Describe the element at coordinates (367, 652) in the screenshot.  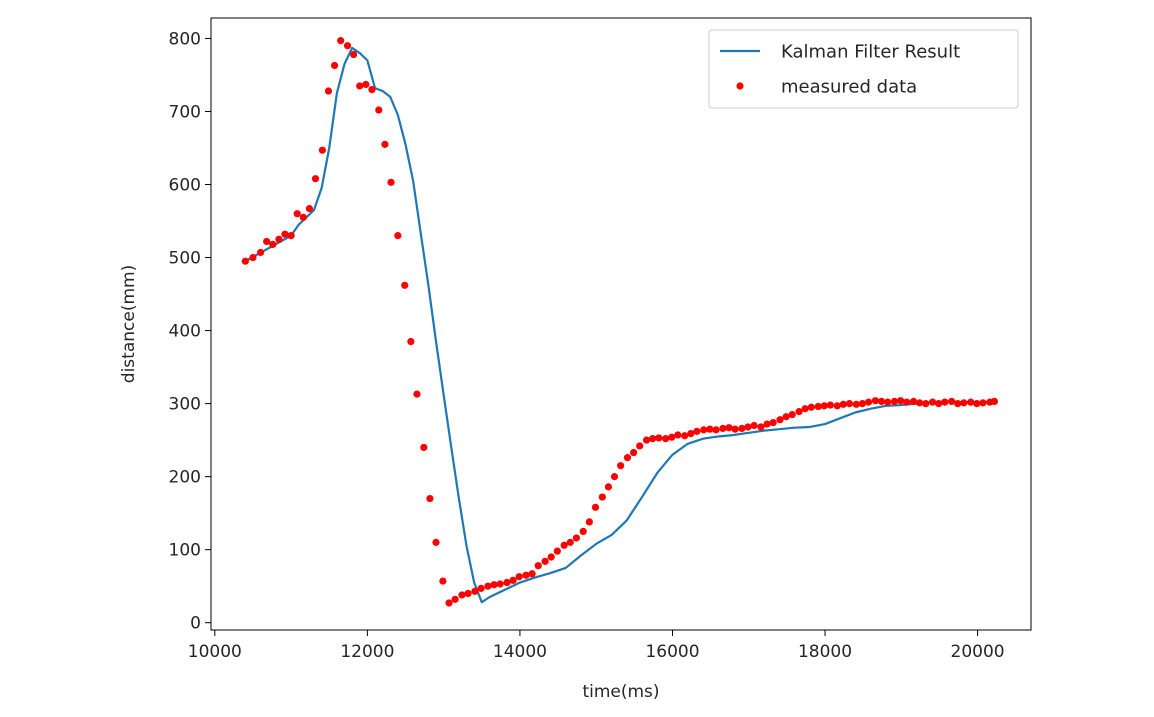
I see `x-tick-label: 12000` at that location.